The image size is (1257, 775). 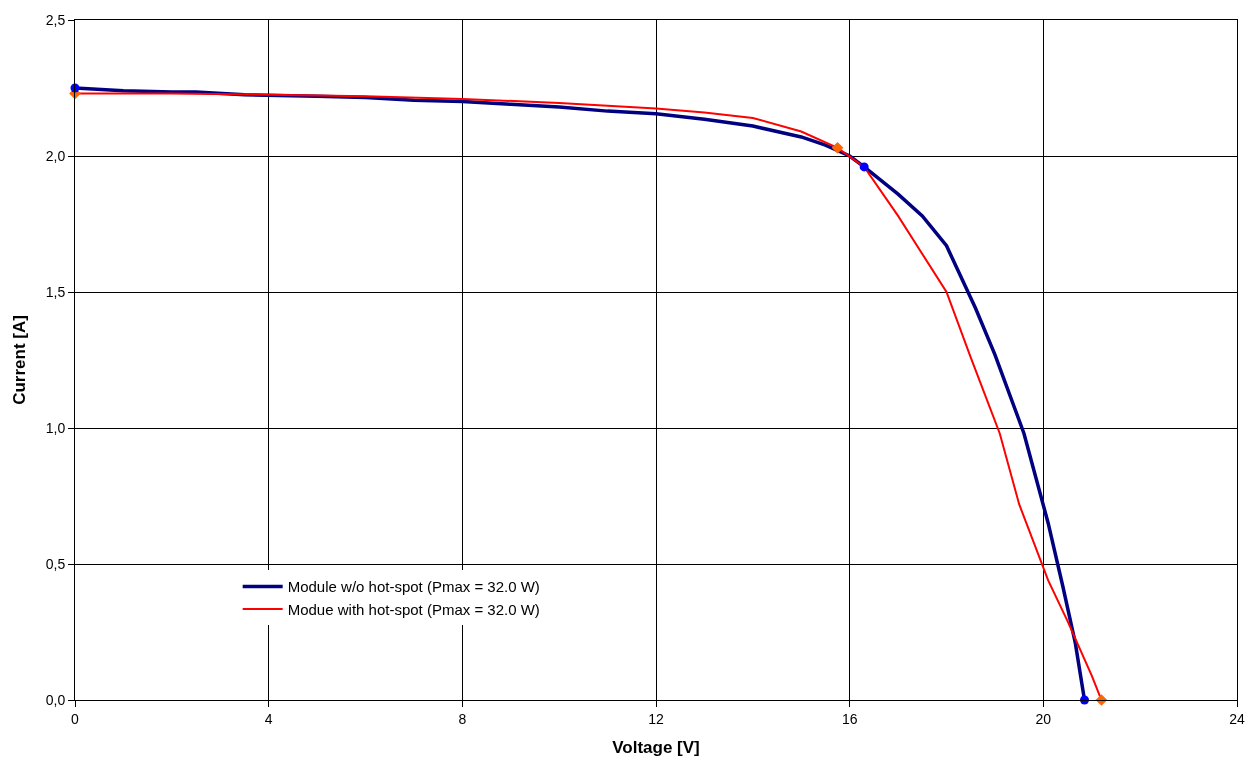 What do you see at coordinates (55, 155) in the screenshot?
I see `y-tick-label: 2,0` at bounding box center [55, 155].